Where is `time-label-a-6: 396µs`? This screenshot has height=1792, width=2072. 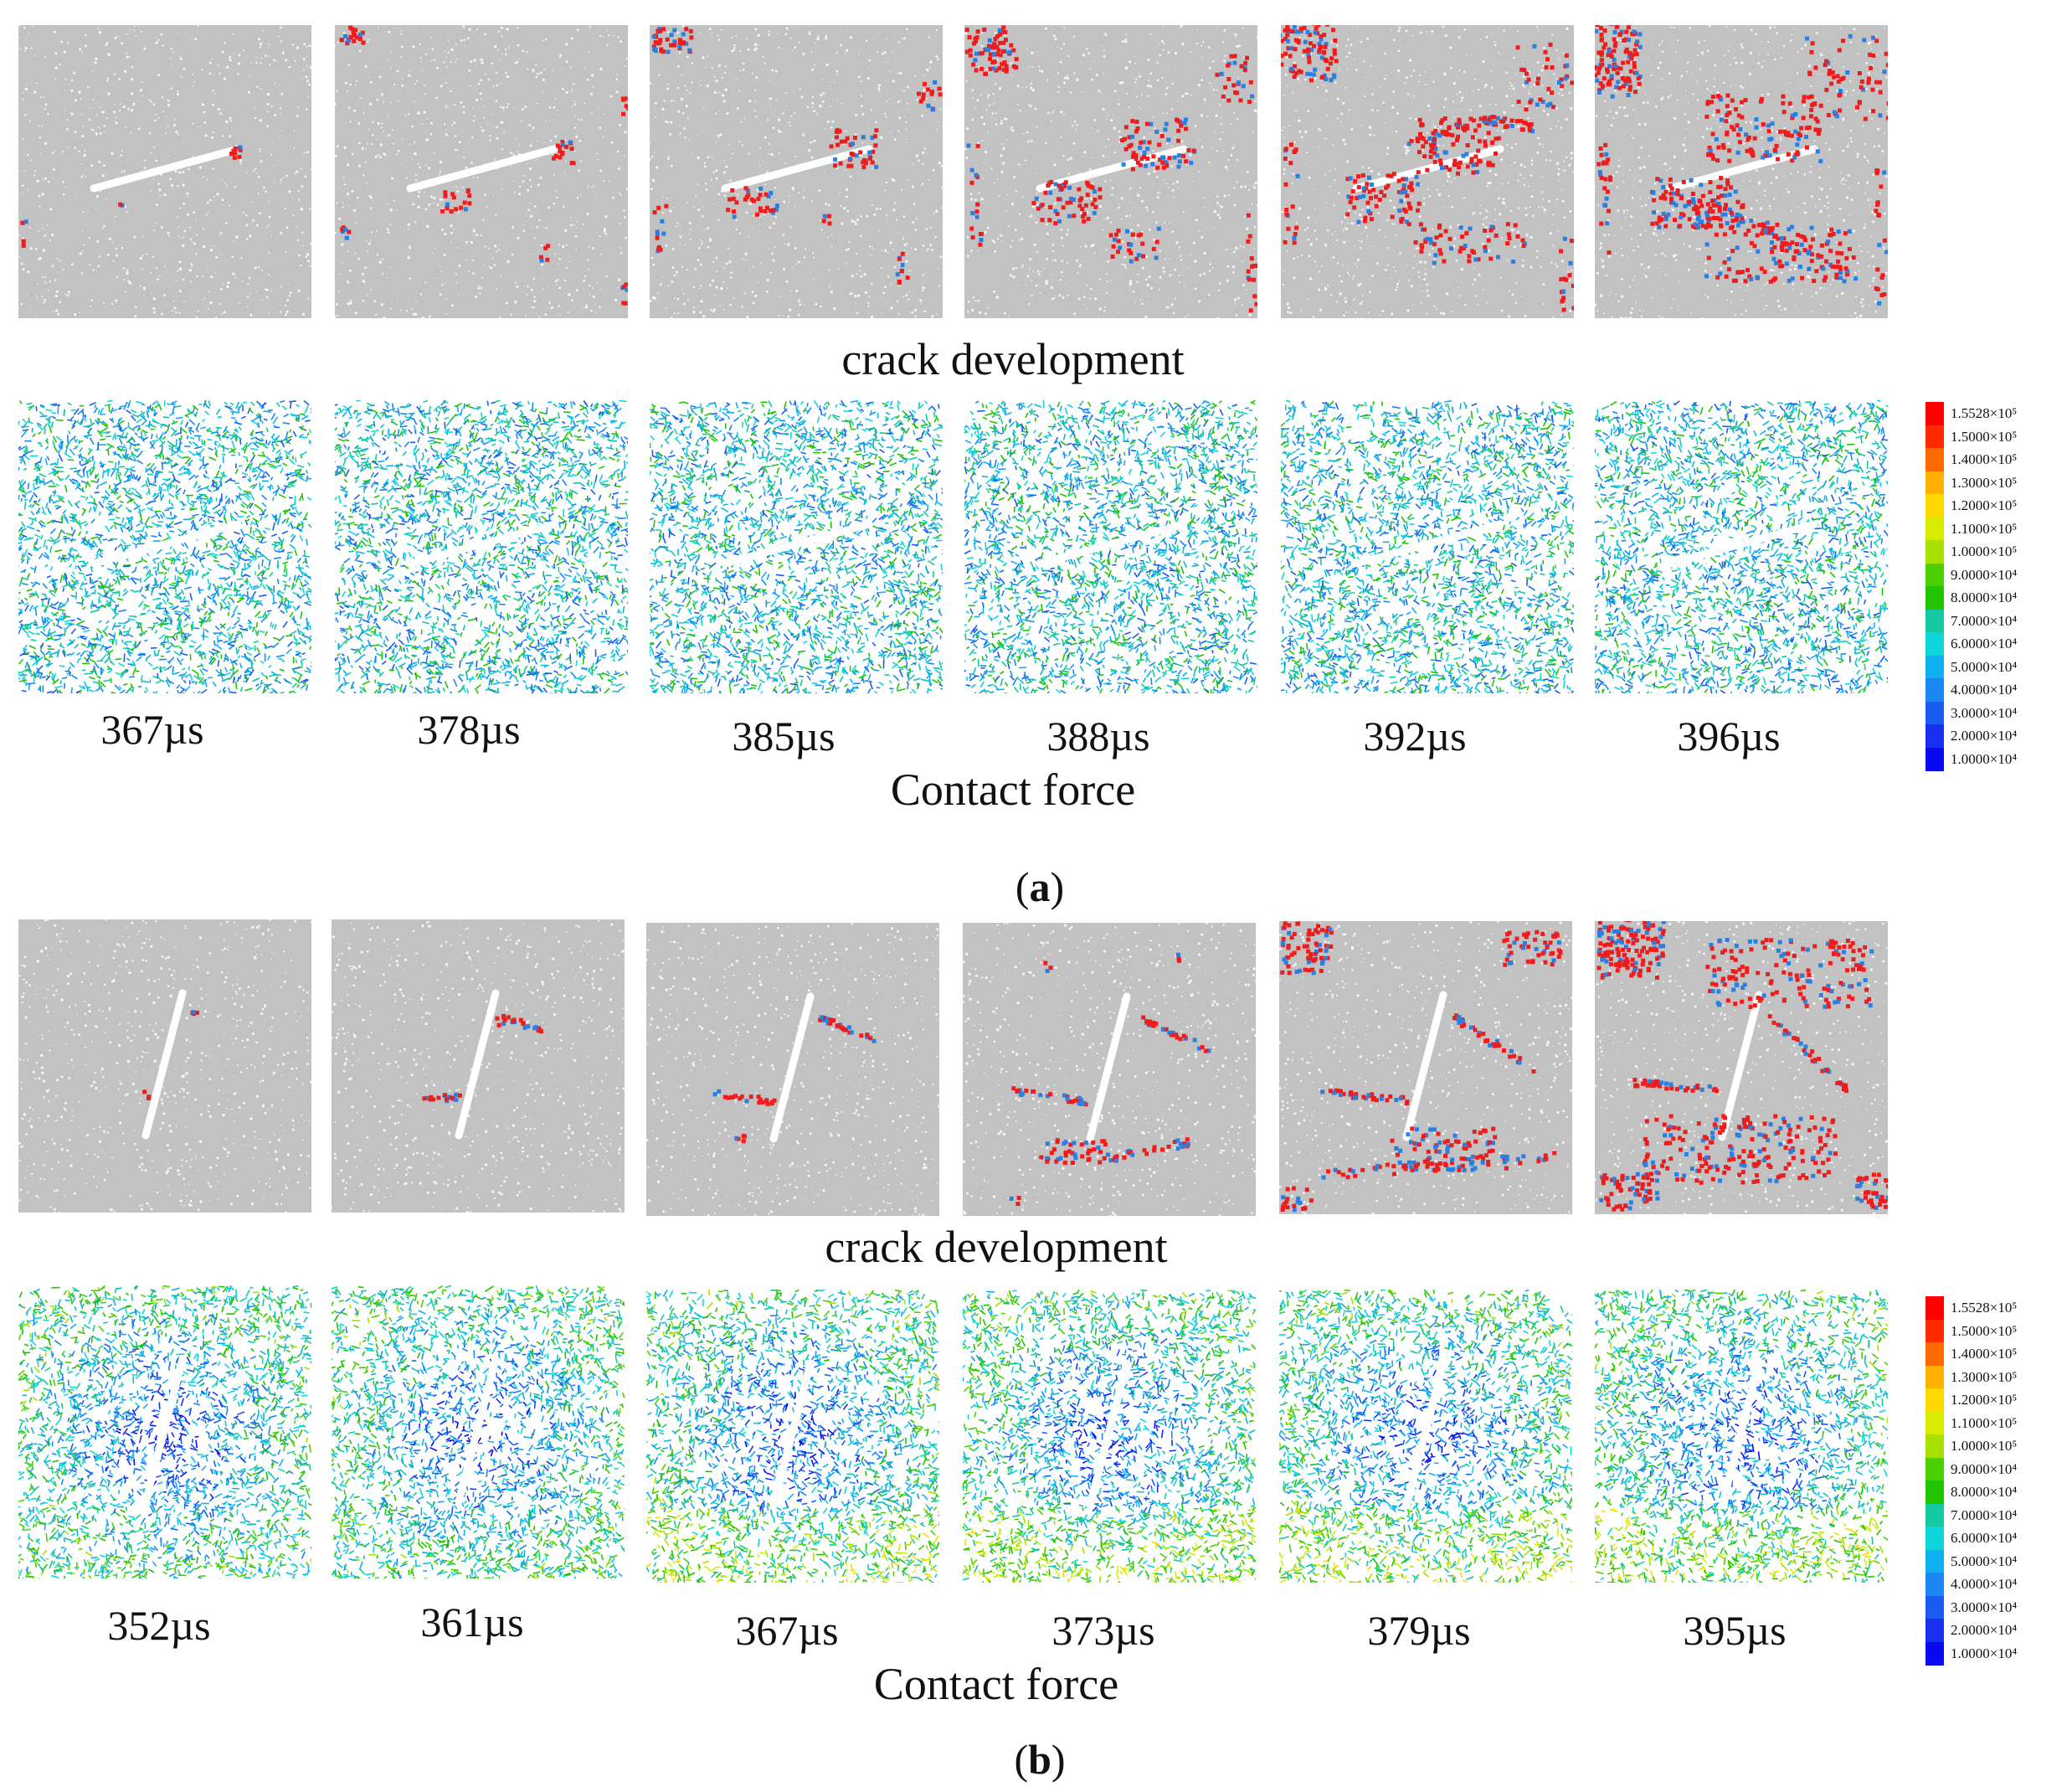
time-label-a-6: 396µs is located at coordinates (1728, 736).